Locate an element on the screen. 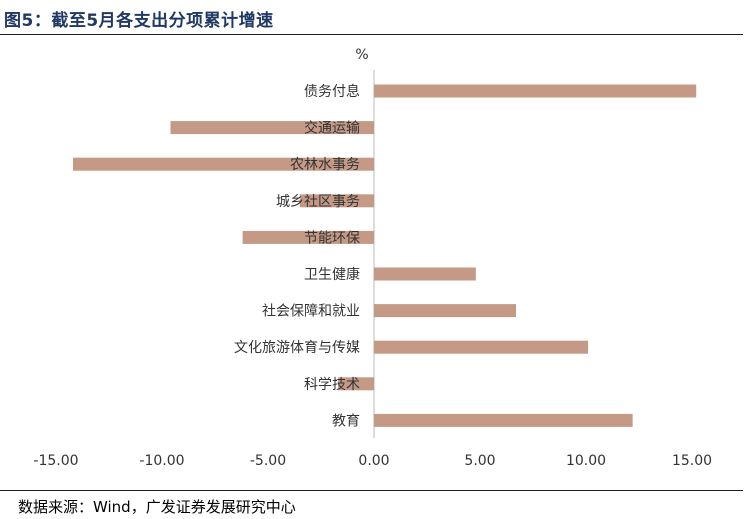 The height and width of the screenshot is (519, 747). title-bar: 图5：截至5月各支出分项累计增速 is located at coordinates (373, 17).